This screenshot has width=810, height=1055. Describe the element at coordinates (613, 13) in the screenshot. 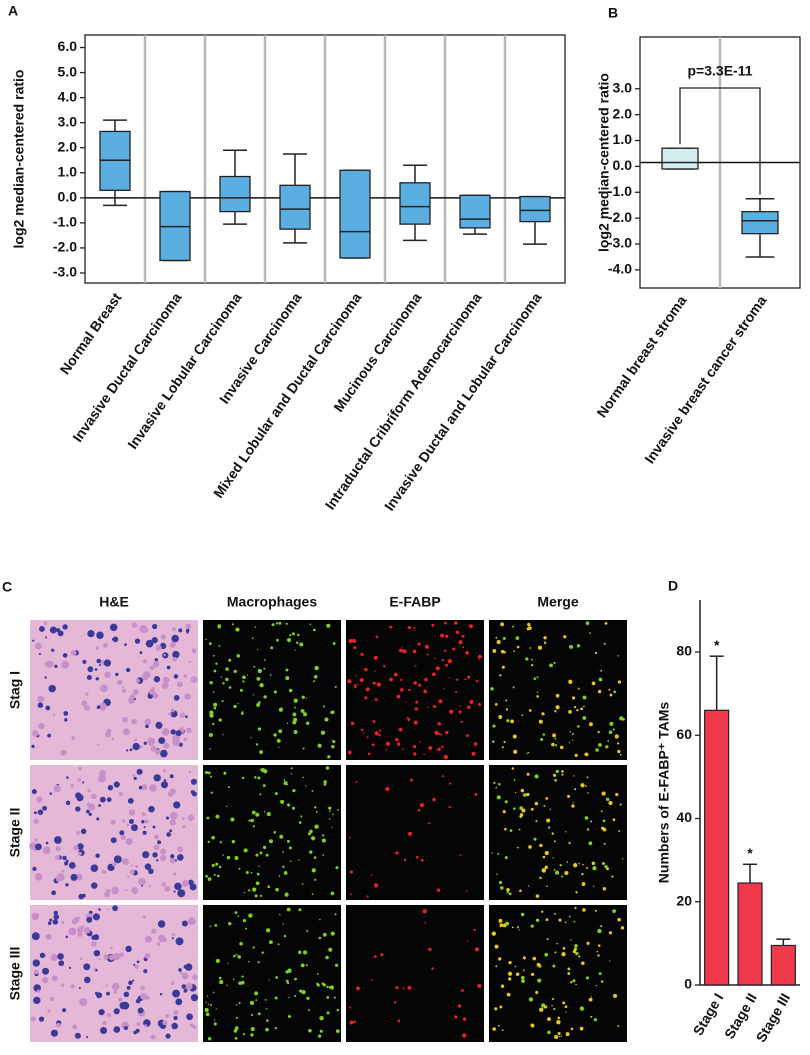

I see `panel-label: B` at that location.